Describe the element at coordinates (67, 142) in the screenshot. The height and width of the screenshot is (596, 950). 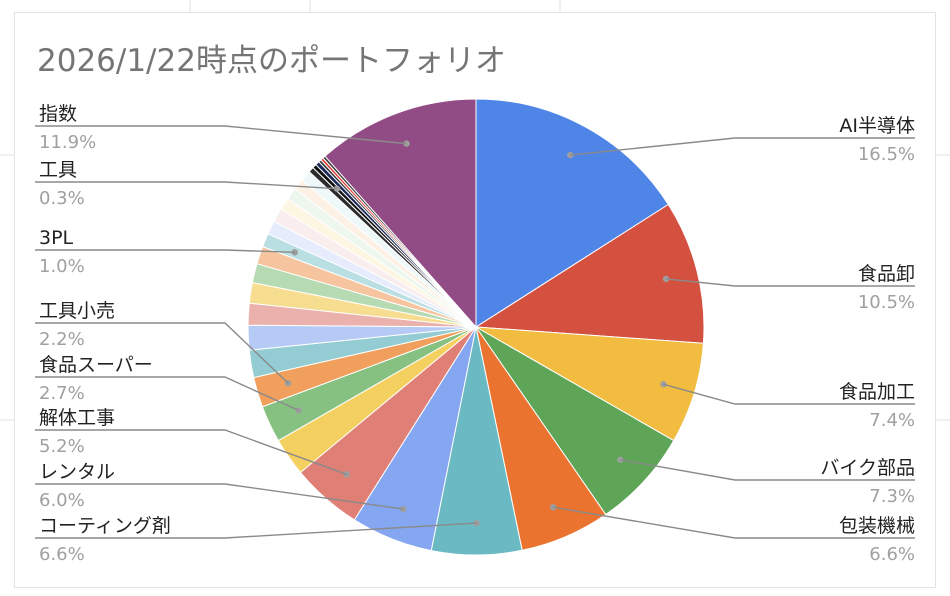
I see `slice-label-percent: 11.9%` at that location.